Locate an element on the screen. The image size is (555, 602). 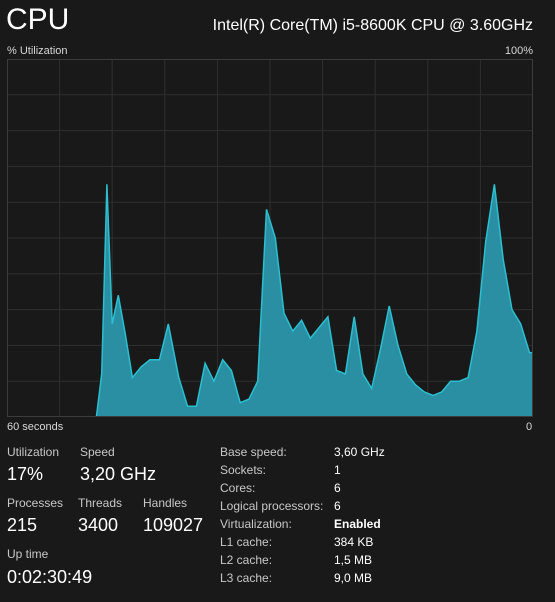
processes-value: 215 is located at coordinates (22, 525).